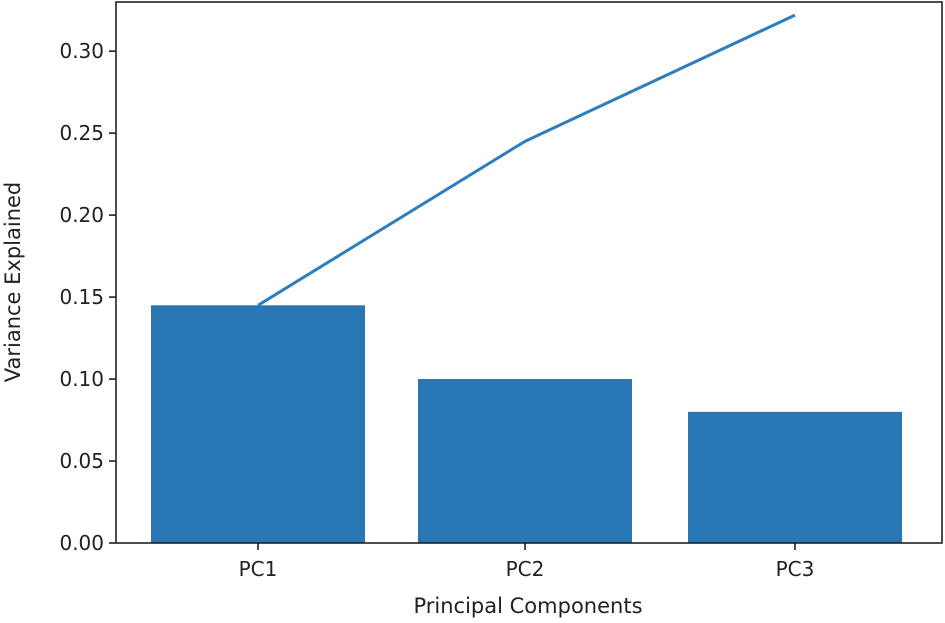 The height and width of the screenshot is (623, 945). I want to click on x-tick-label: PC3, so click(795, 569).